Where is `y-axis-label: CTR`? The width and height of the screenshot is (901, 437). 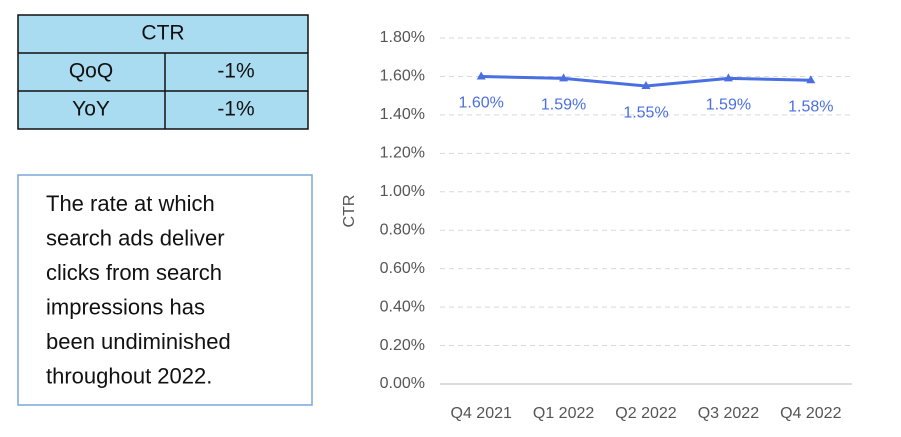
y-axis-label: CTR is located at coordinates (349, 211).